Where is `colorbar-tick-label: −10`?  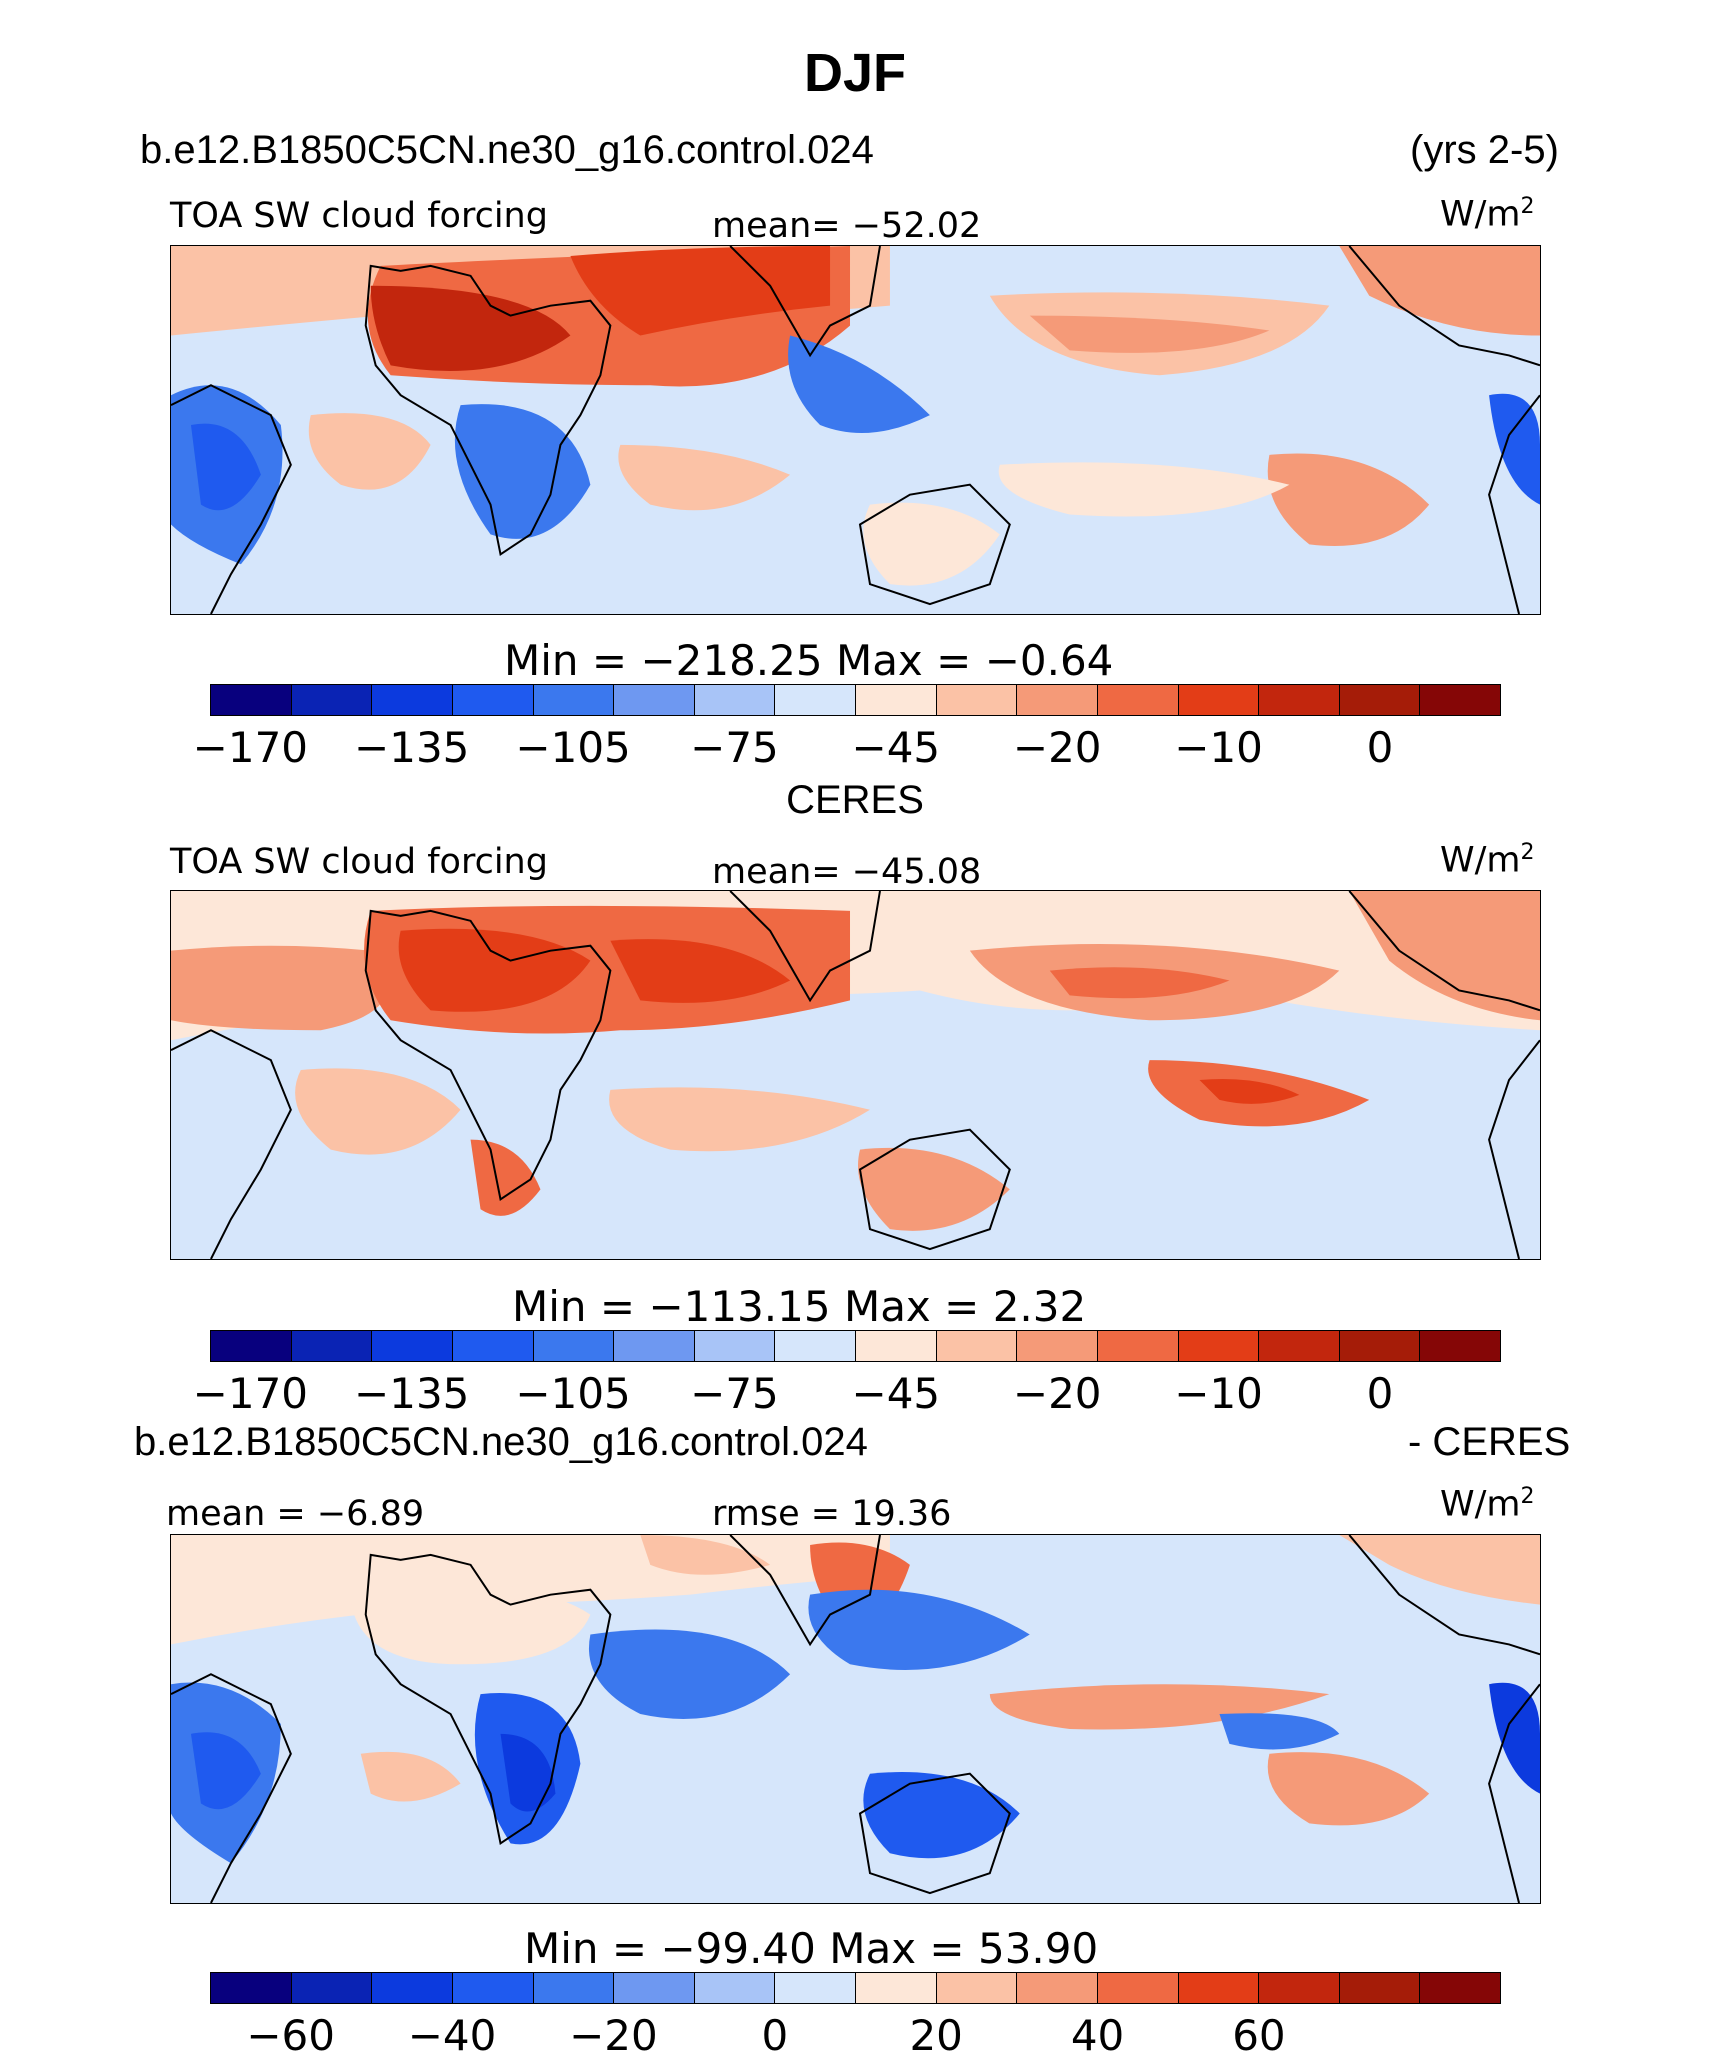
colorbar-tick-label: −10 is located at coordinates (1218, 1393).